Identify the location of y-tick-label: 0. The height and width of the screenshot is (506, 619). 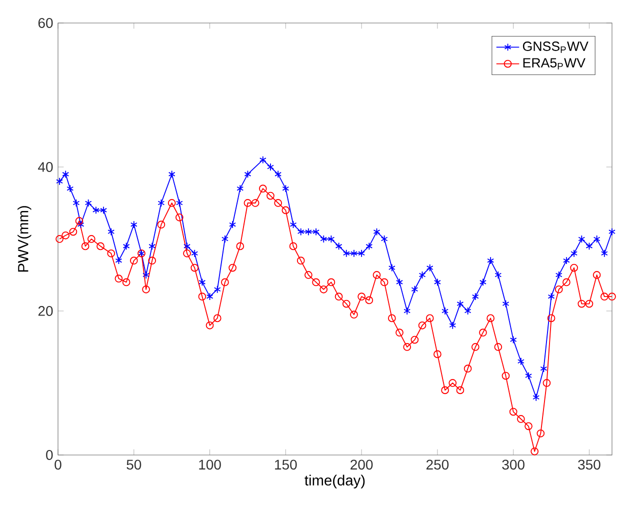
(49, 455).